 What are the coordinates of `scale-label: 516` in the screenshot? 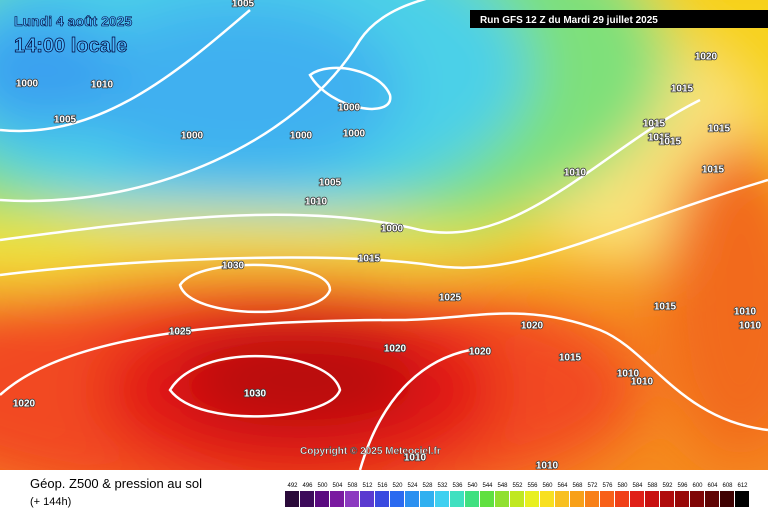 It's located at (382, 486).